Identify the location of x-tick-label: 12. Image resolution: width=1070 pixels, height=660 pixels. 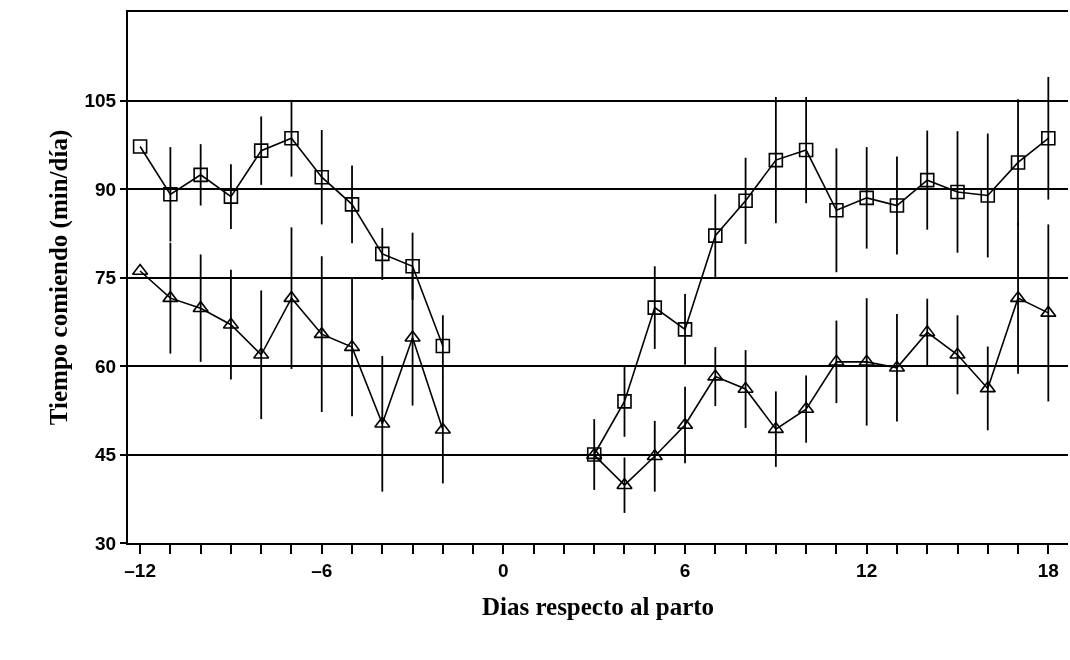
(867, 570).